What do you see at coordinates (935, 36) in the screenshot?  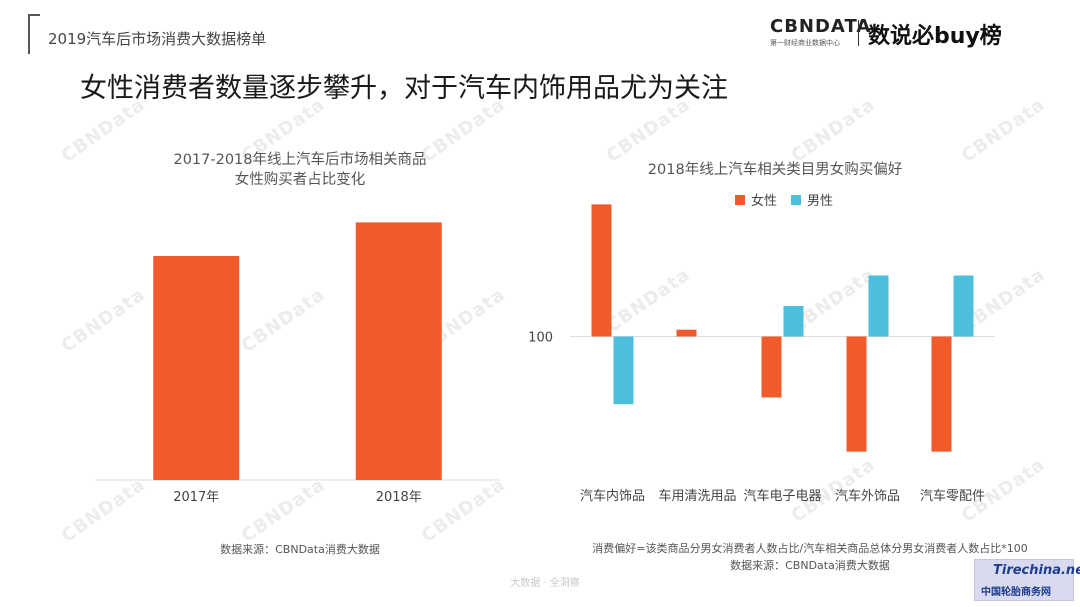 I see `brand-secondary: 数说必buy榜` at bounding box center [935, 36].